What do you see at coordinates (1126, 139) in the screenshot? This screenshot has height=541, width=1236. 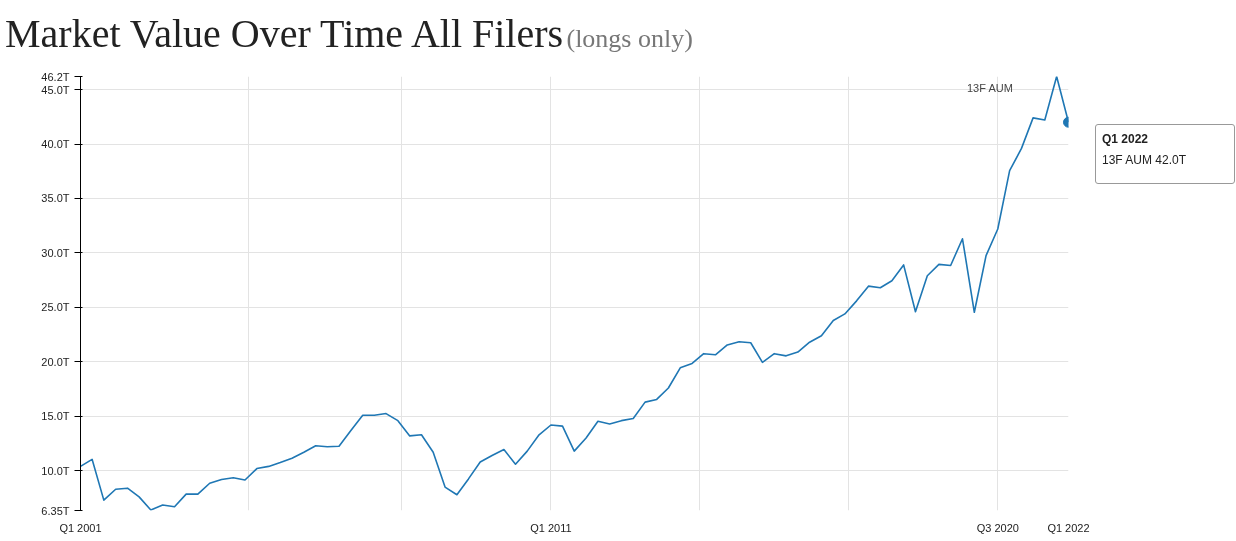 I see `annotation: Q1 2022` at bounding box center [1126, 139].